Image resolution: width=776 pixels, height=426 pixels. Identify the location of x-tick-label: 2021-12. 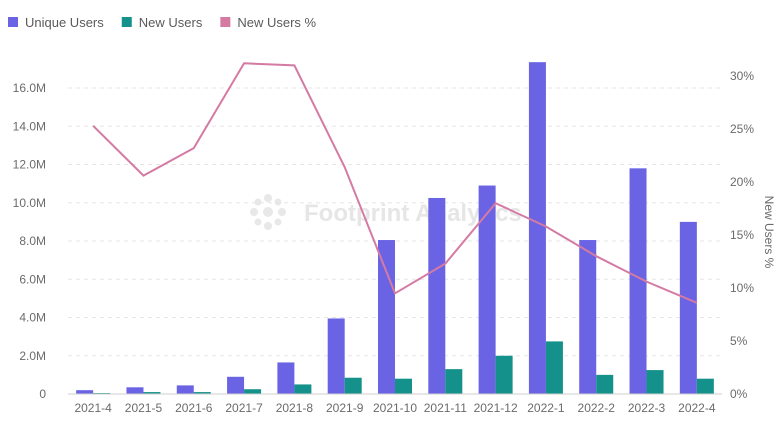
(496, 408).